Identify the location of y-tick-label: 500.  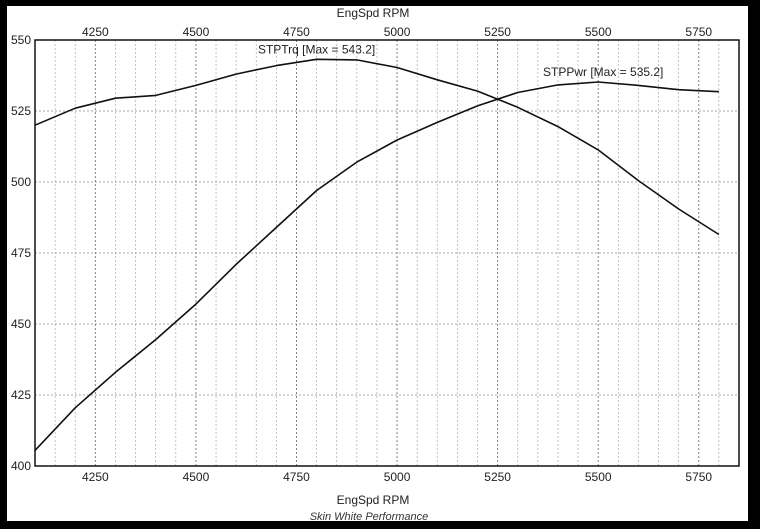
(21, 182).